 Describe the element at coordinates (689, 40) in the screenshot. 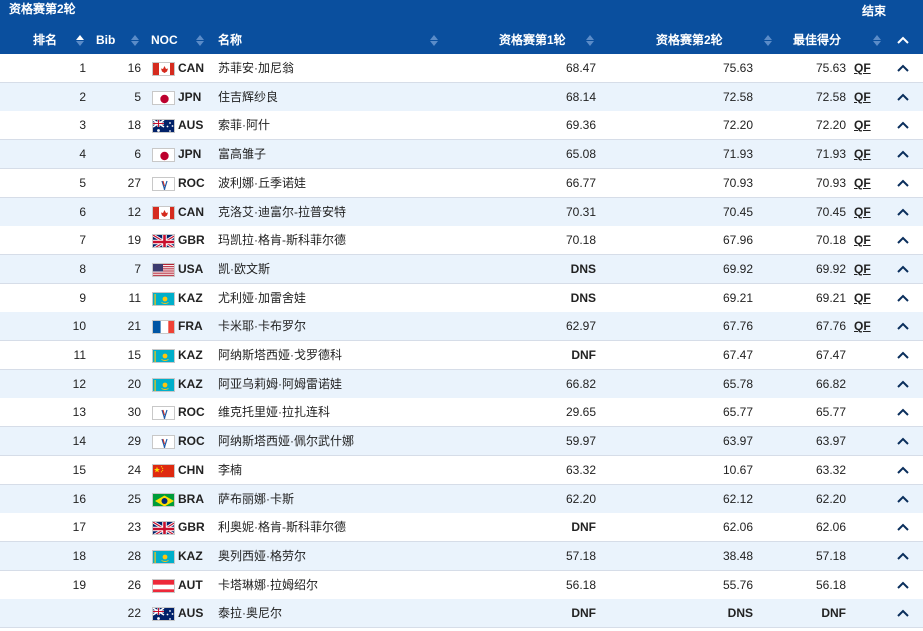

I see `column-header-run2: 资格赛第2轮` at that location.